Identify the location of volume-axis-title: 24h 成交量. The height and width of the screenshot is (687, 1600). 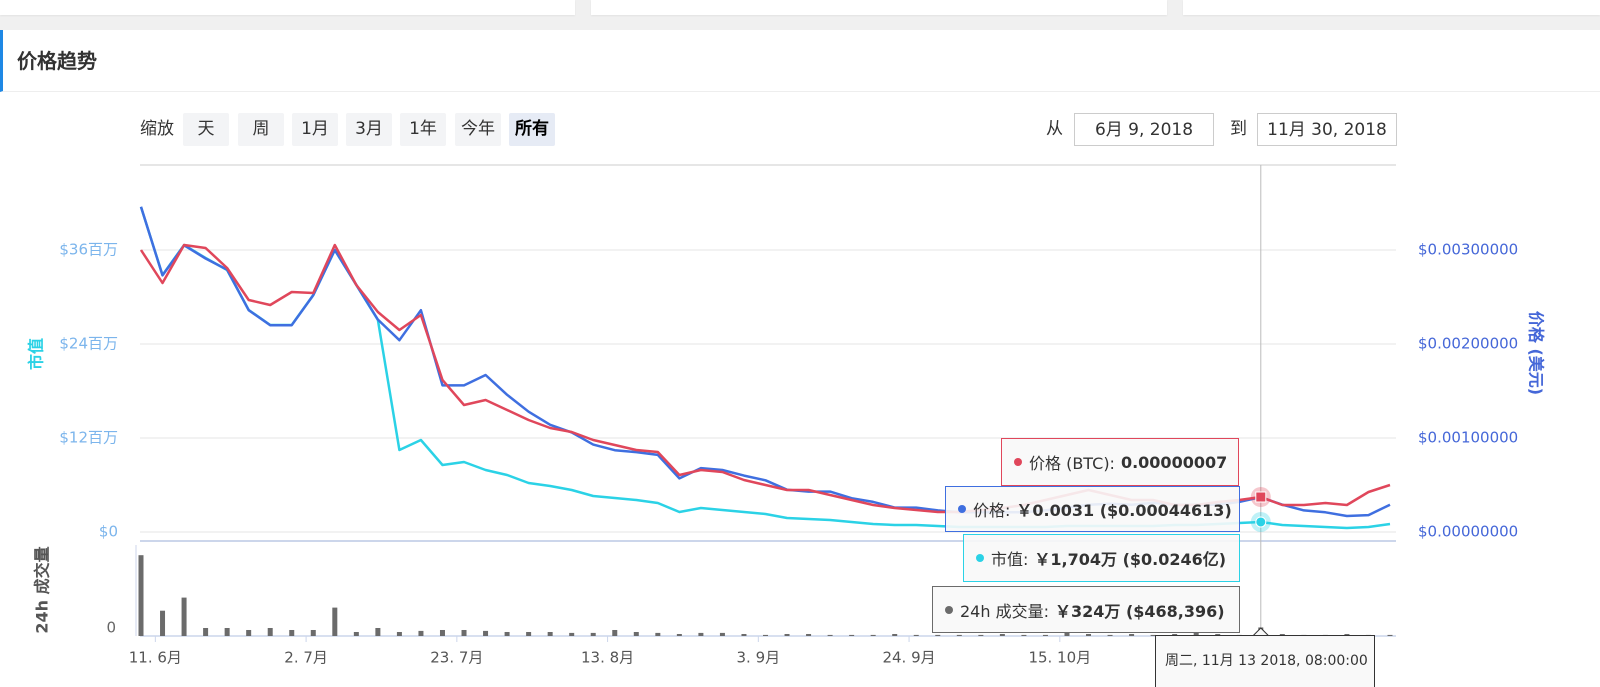
(42, 589).